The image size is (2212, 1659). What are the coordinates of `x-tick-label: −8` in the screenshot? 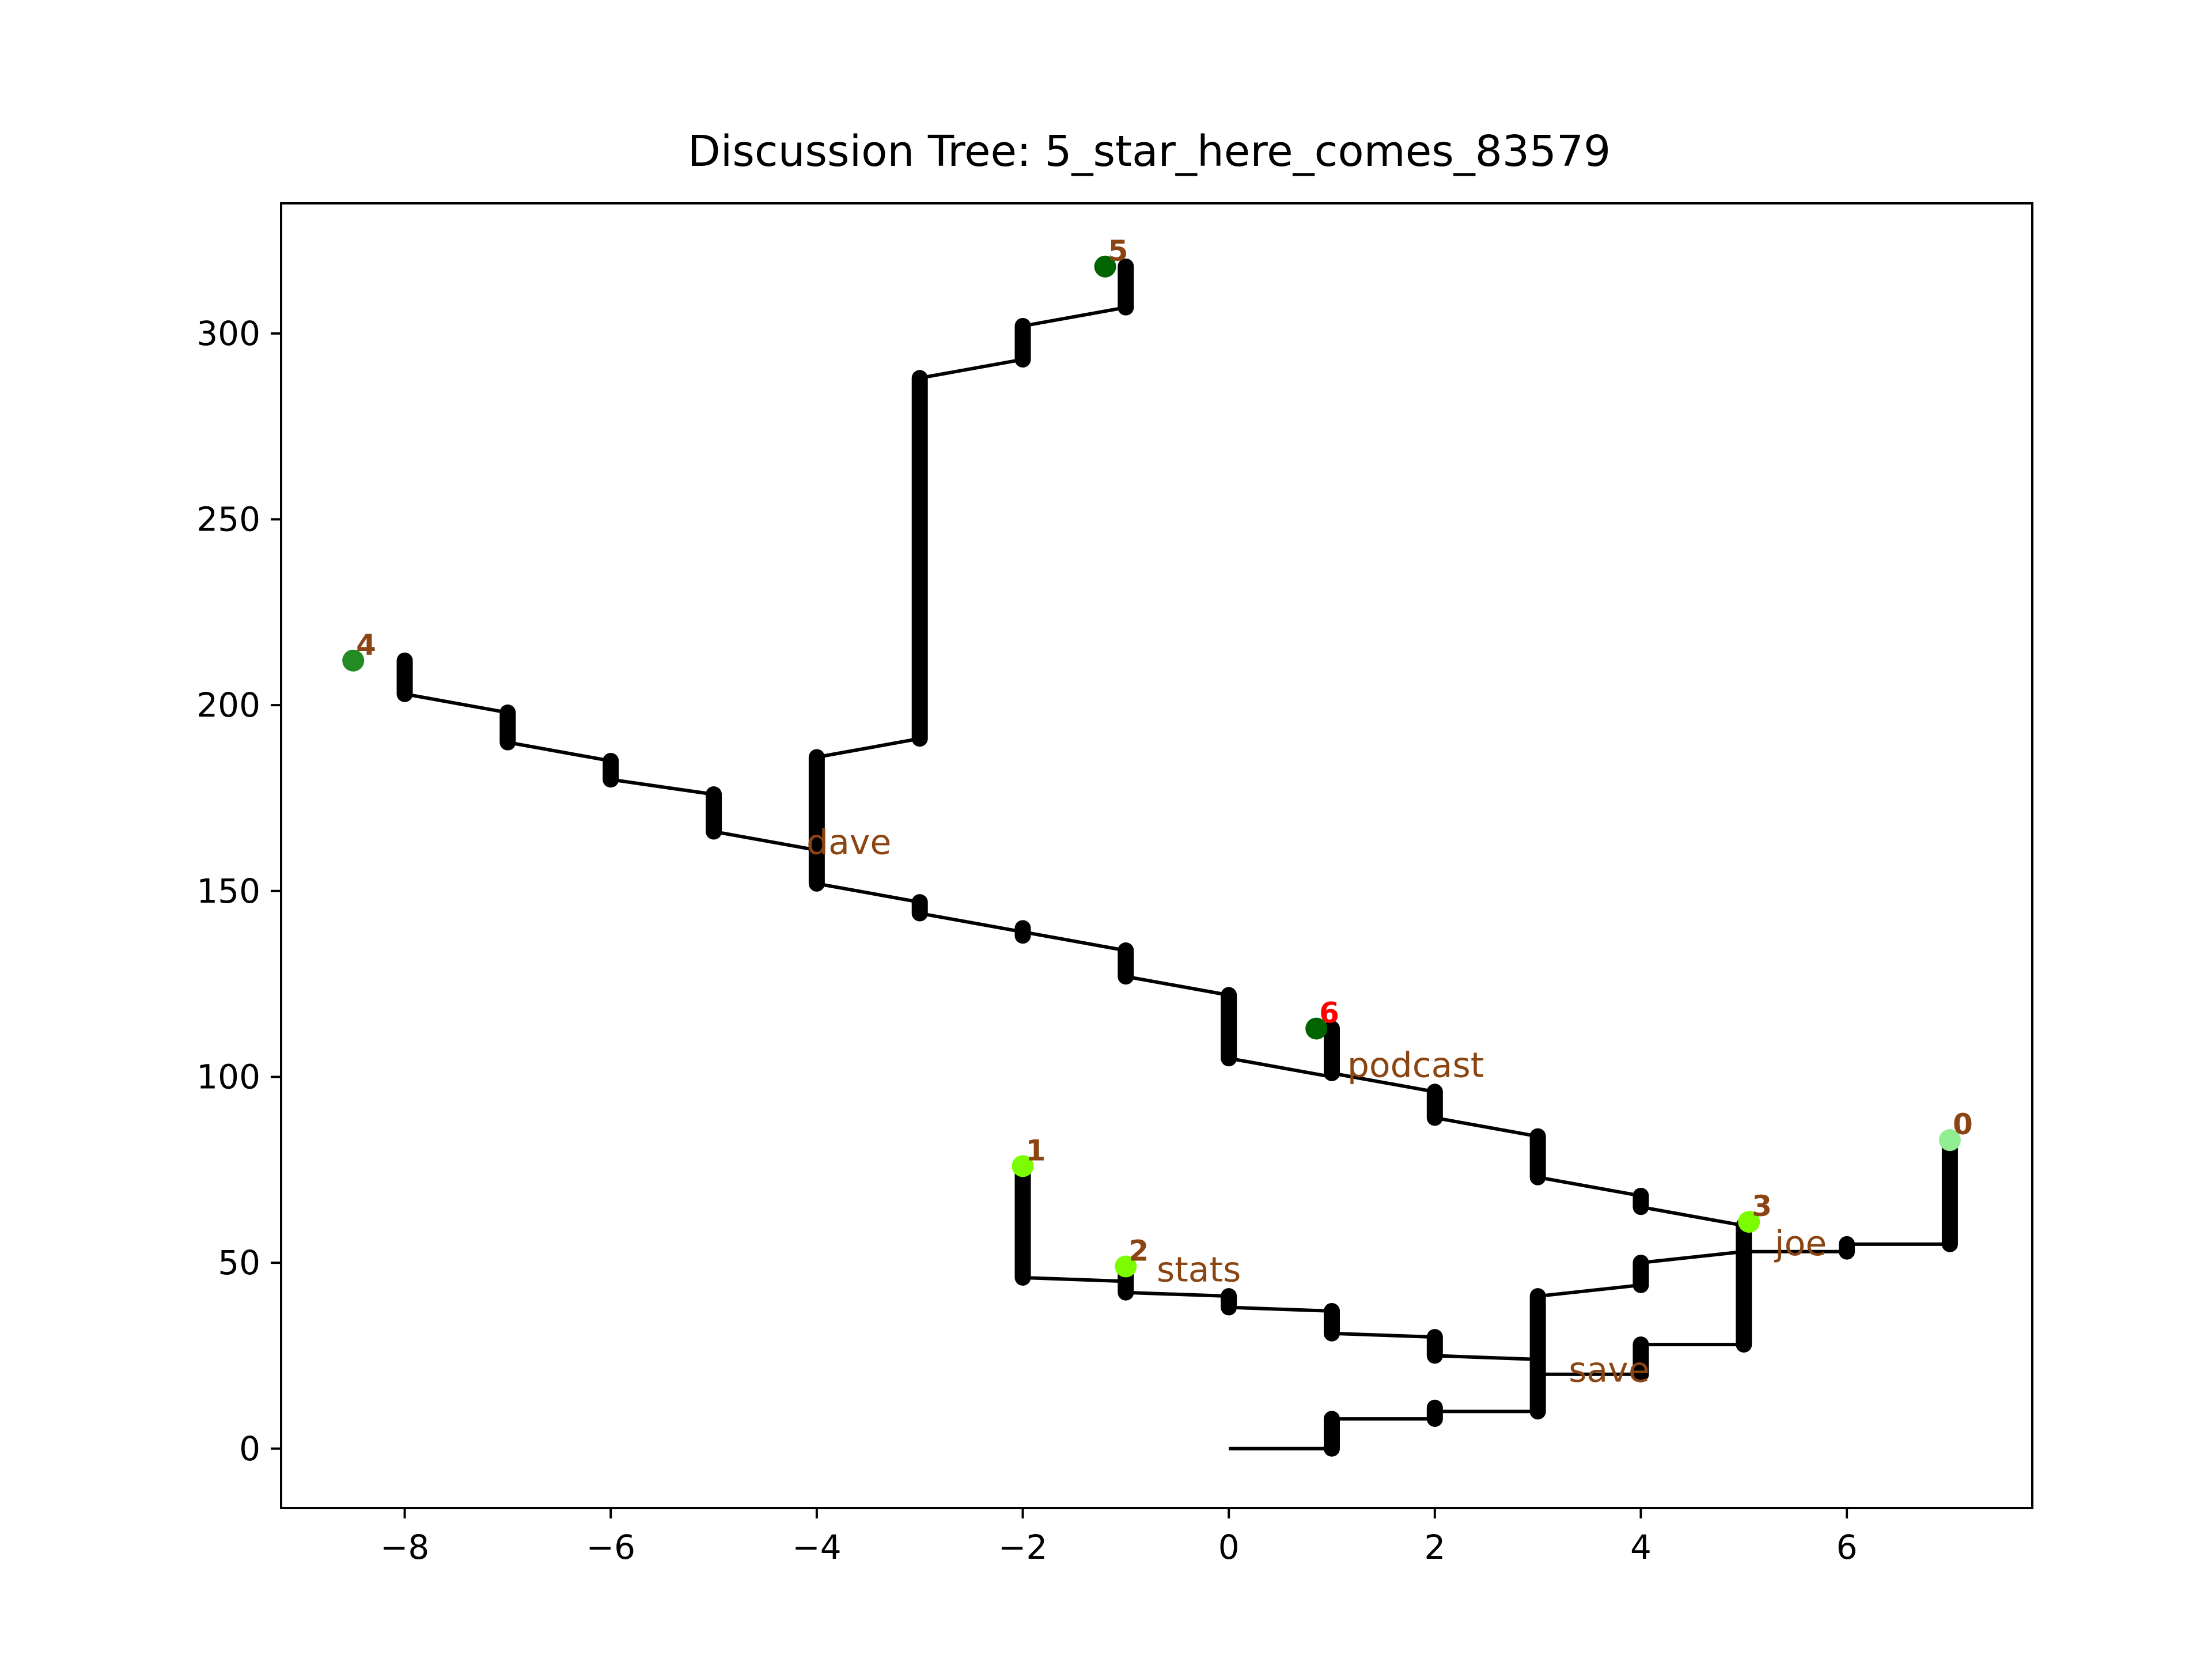 It's located at (405, 1547).